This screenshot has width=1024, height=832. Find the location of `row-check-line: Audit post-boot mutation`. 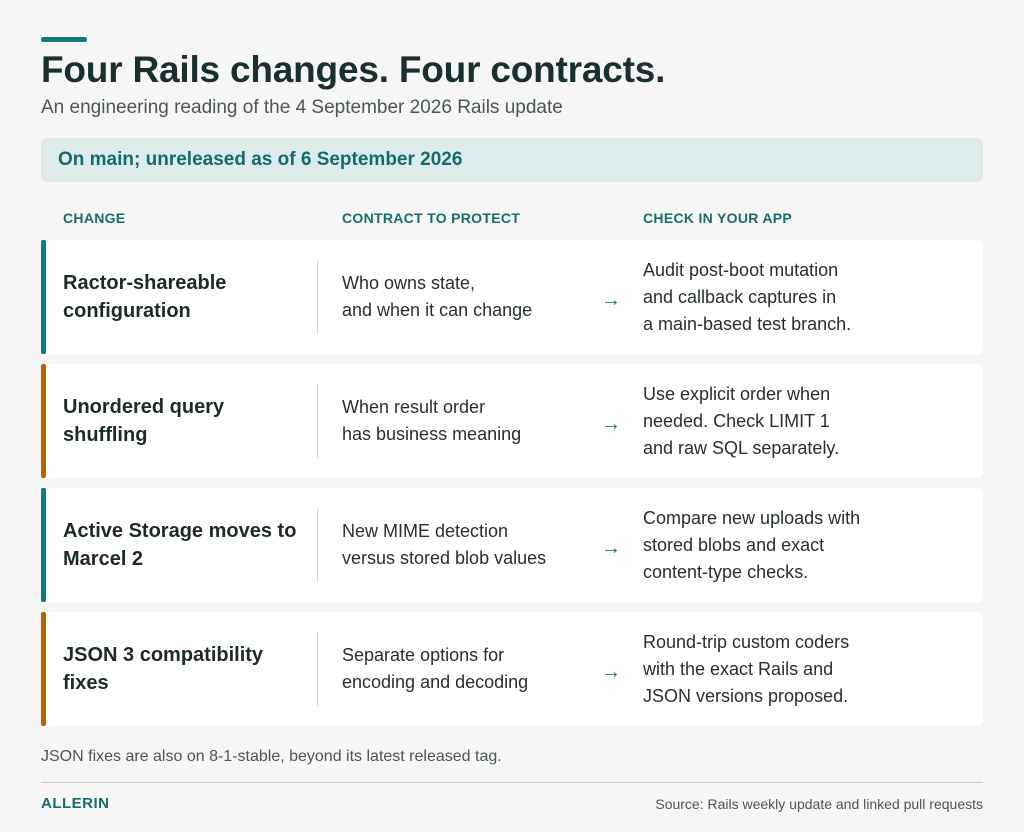

row-check-line: Audit post-boot mutation is located at coordinates (741, 269).